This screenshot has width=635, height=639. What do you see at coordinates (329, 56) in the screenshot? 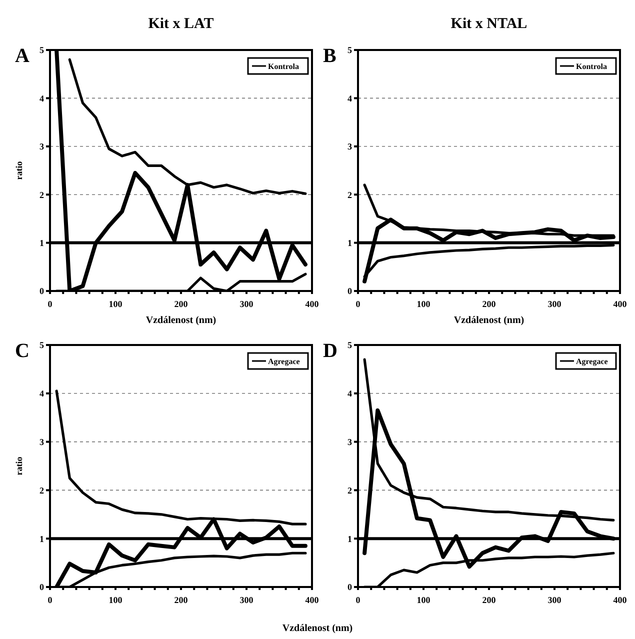
I see `text: B` at bounding box center [329, 56].